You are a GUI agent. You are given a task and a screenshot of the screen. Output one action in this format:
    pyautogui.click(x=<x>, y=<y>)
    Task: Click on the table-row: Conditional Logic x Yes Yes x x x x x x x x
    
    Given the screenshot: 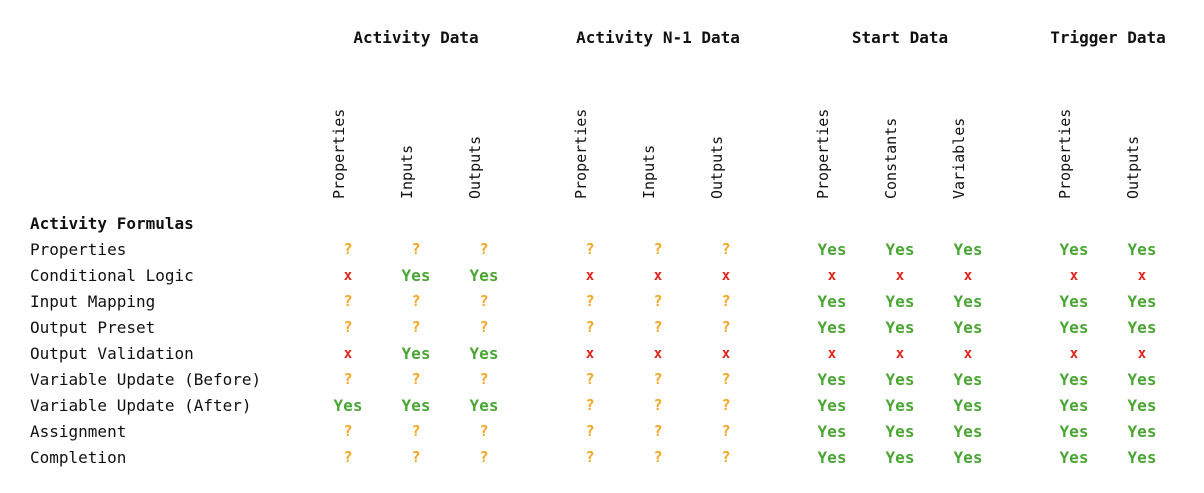 What is the action you would take?
    pyautogui.click(x=602, y=276)
    